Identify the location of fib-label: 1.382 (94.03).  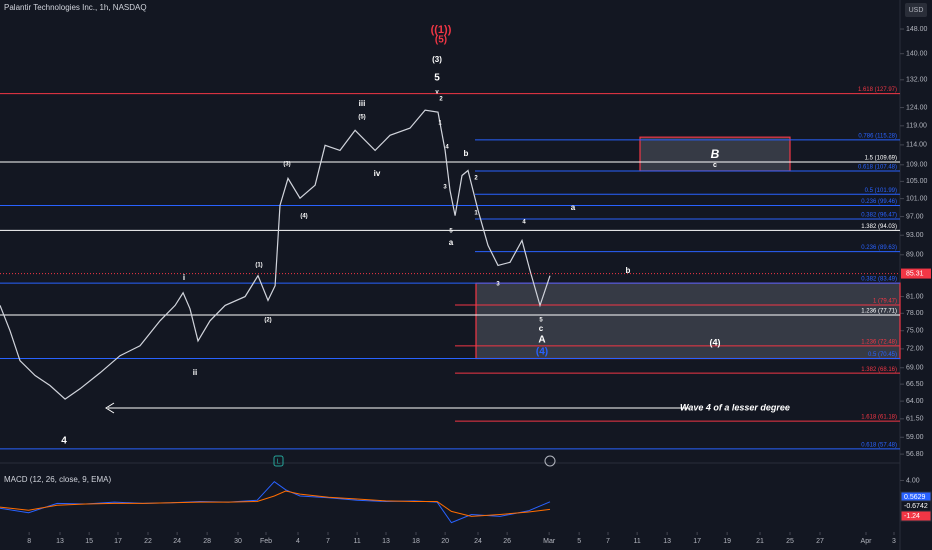
(879, 227).